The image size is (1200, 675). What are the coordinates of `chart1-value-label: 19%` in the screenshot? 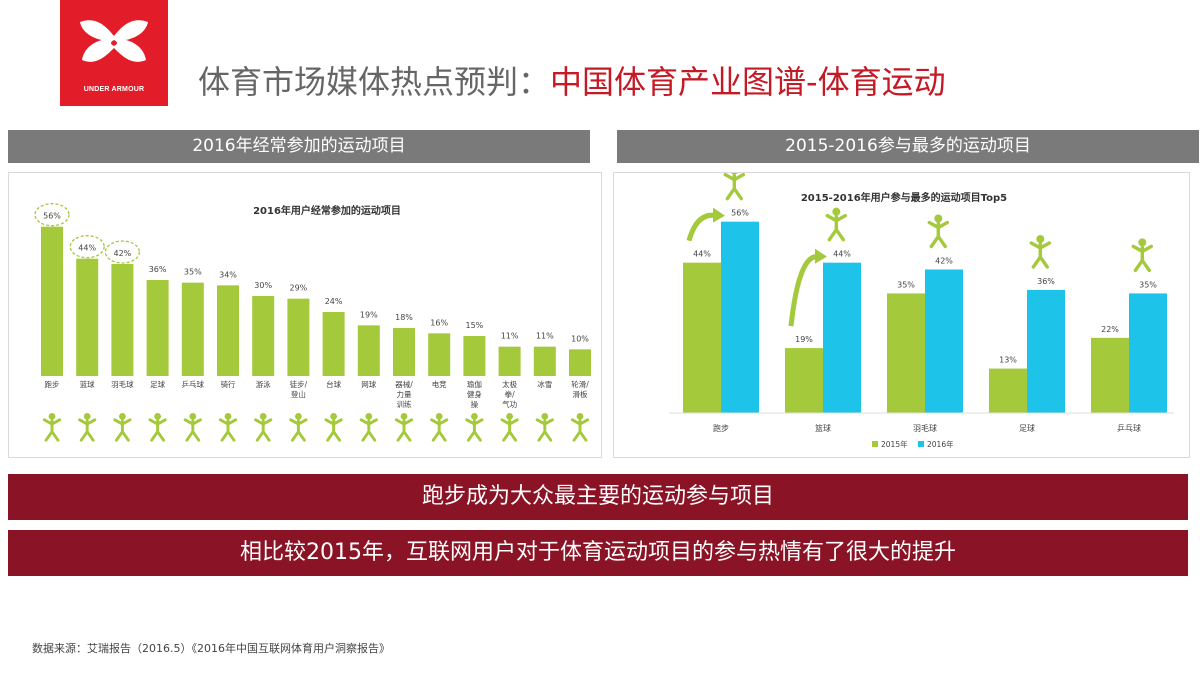 It's located at (369, 314).